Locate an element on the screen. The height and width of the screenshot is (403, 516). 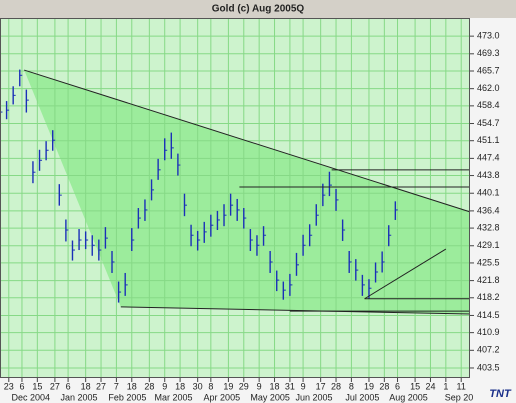
y-tick-label: 429.1 is located at coordinates (488, 245).